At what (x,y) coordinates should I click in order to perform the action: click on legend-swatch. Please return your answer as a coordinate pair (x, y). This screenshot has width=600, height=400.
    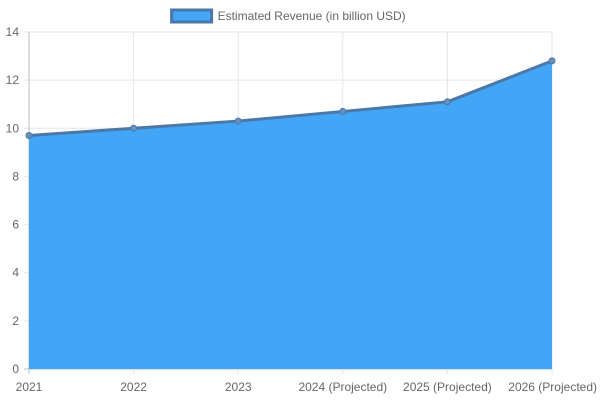
    Looking at the image, I should click on (192, 16).